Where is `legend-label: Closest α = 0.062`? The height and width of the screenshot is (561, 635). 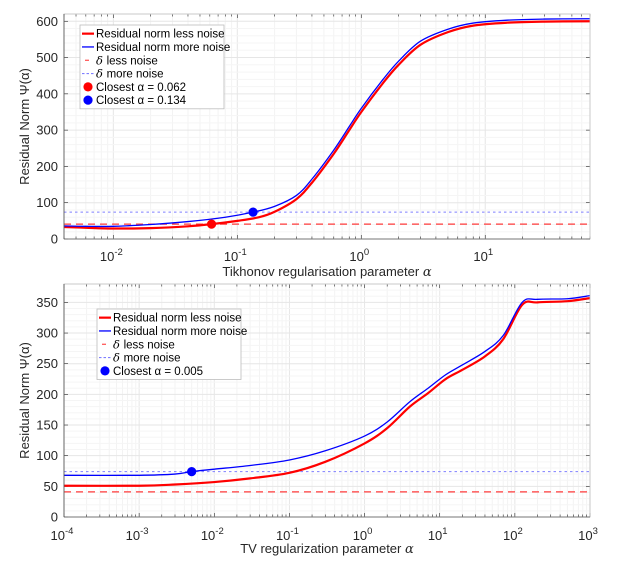 legend-label: Closest α = 0.062 is located at coordinates (141, 88).